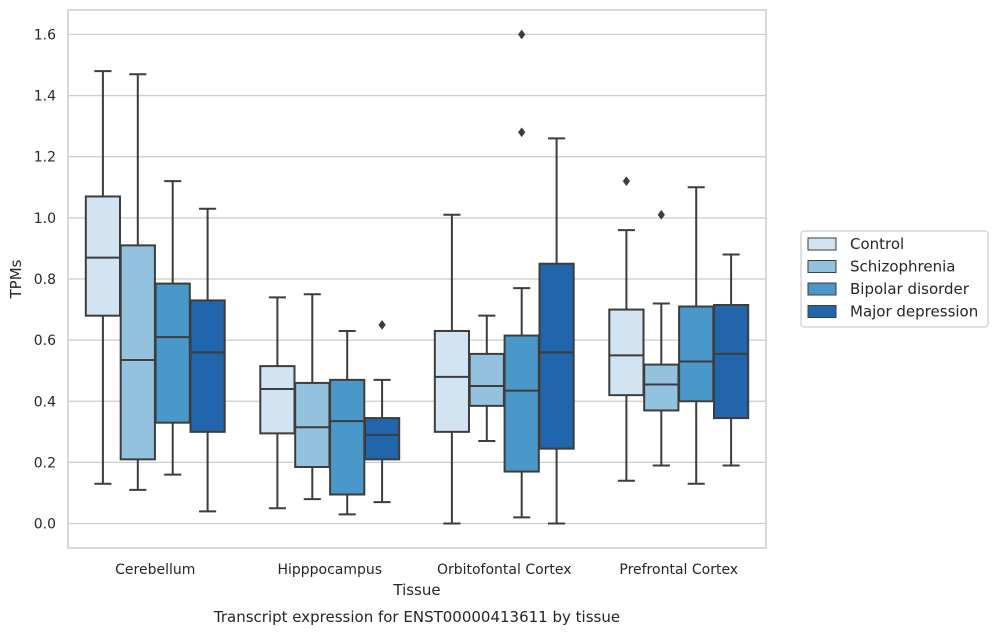  What do you see at coordinates (910, 289) in the screenshot?
I see `legend-label: Bipolar disorder` at bounding box center [910, 289].